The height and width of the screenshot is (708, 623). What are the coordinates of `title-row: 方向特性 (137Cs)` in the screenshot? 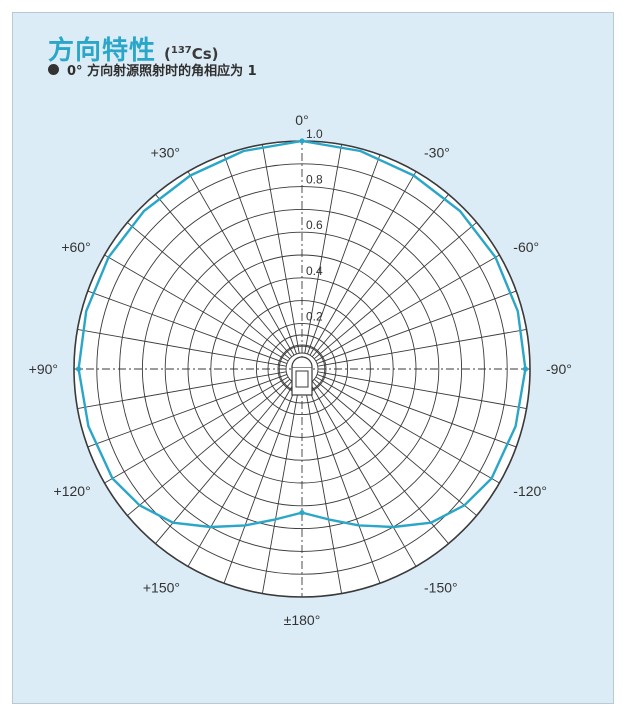 It's located at (133, 48).